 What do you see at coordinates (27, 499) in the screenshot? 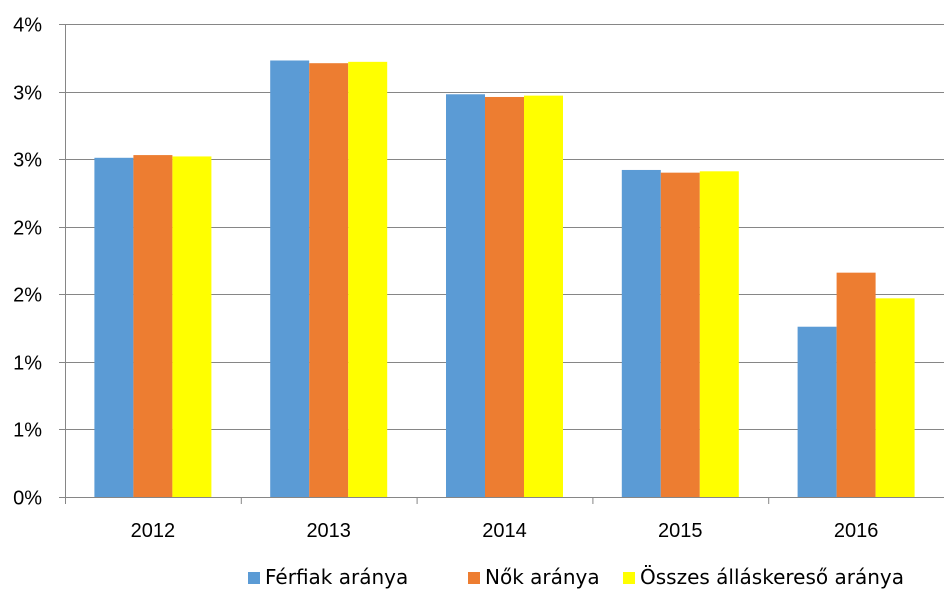
I see `y-tick-label: 0%` at bounding box center [27, 499].